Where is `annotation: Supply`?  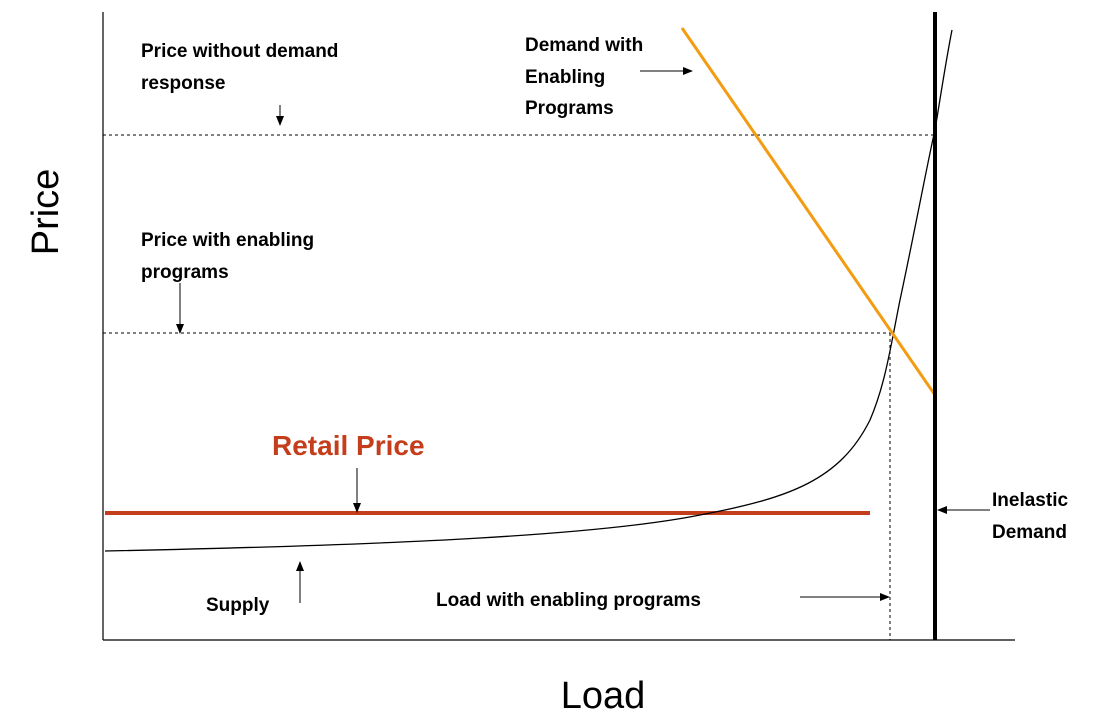
annotation: Supply is located at coordinates (238, 605).